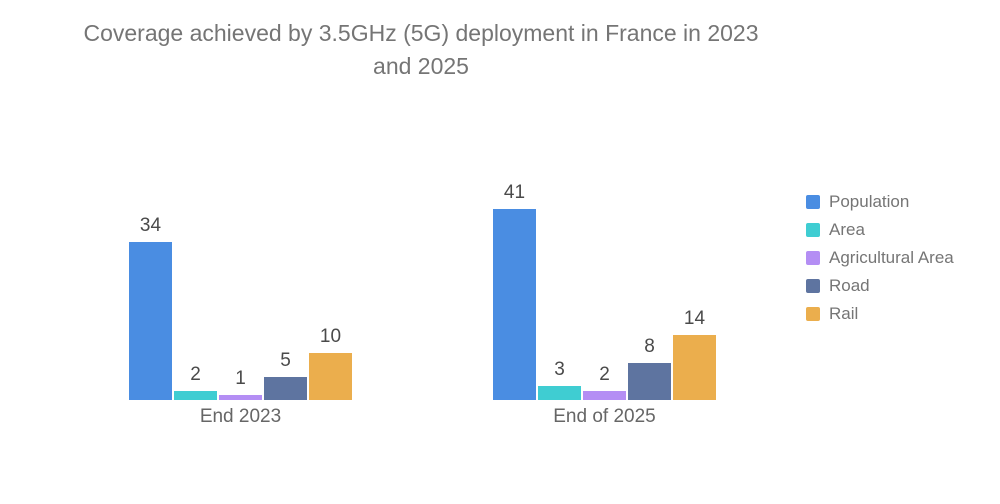  I want to click on legend-item-population: Population, so click(880, 201).